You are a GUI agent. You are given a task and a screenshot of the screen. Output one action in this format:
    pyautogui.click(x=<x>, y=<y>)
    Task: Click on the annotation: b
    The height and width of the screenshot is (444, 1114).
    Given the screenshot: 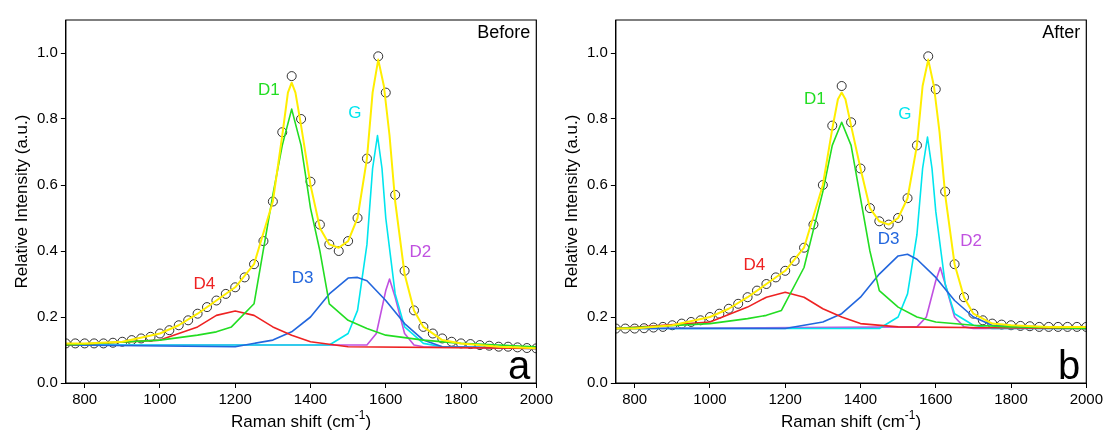 What is the action you would take?
    pyautogui.click(x=1069, y=365)
    